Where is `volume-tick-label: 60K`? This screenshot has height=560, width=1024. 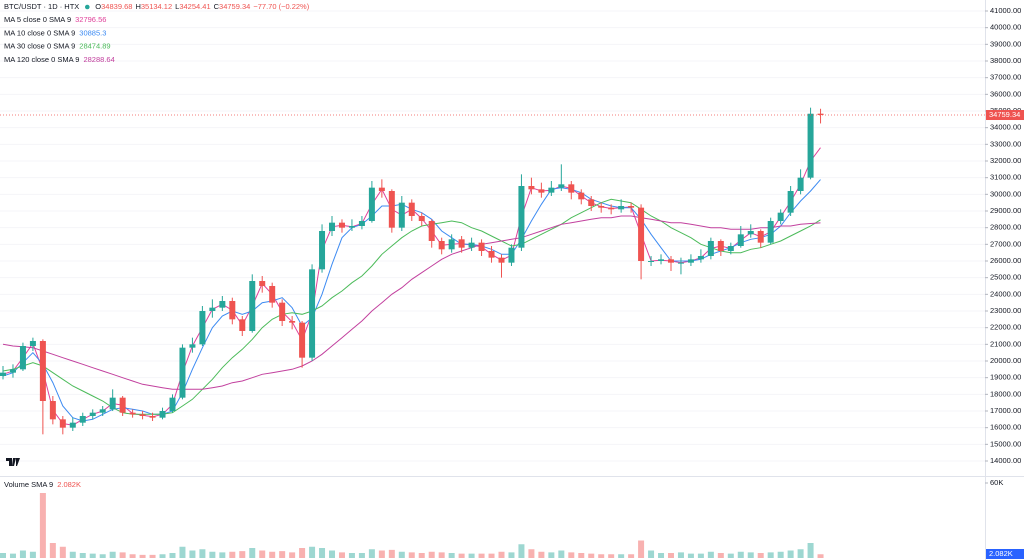
volume-tick-label: 60K is located at coordinates (996, 482).